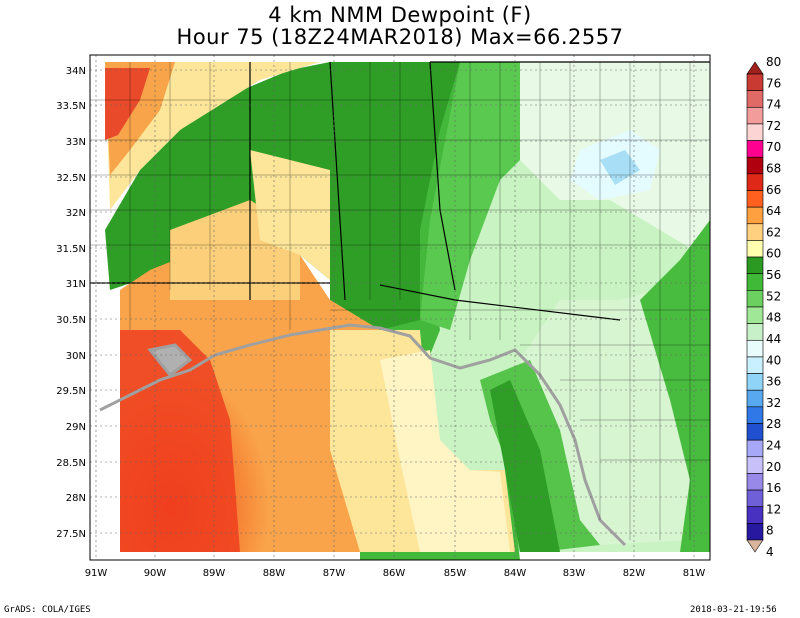 The height and width of the screenshot is (618, 800). What do you see at coordinates (755, 68) in the screenshot?
I see `colorbar-cap-top` at bounding box center [755, 68].